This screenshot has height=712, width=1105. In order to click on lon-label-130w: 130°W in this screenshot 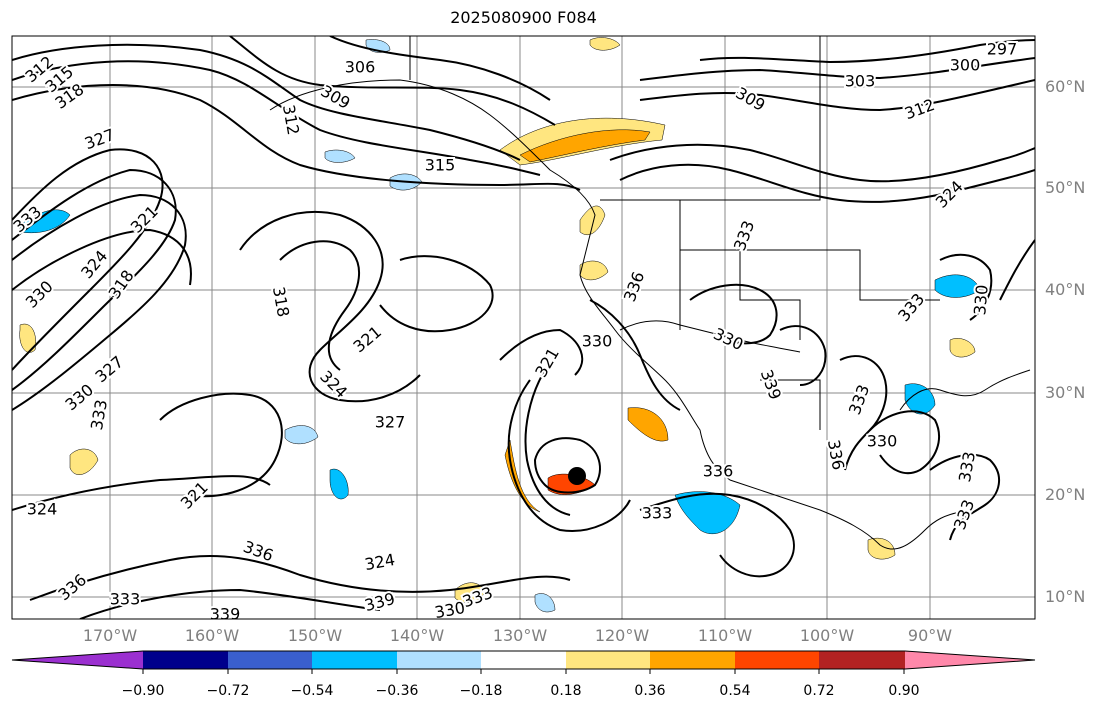, I will do `click(520, 635)`.